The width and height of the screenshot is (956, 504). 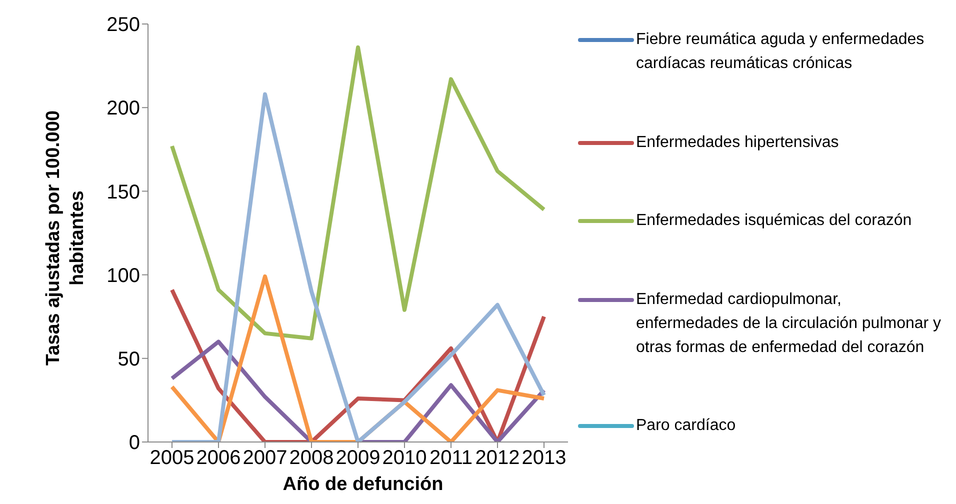 What do you see at coordinates (404, 458) in the screenshot?
I see `x-tick-label: 2010` at bounding box center [404, 458].